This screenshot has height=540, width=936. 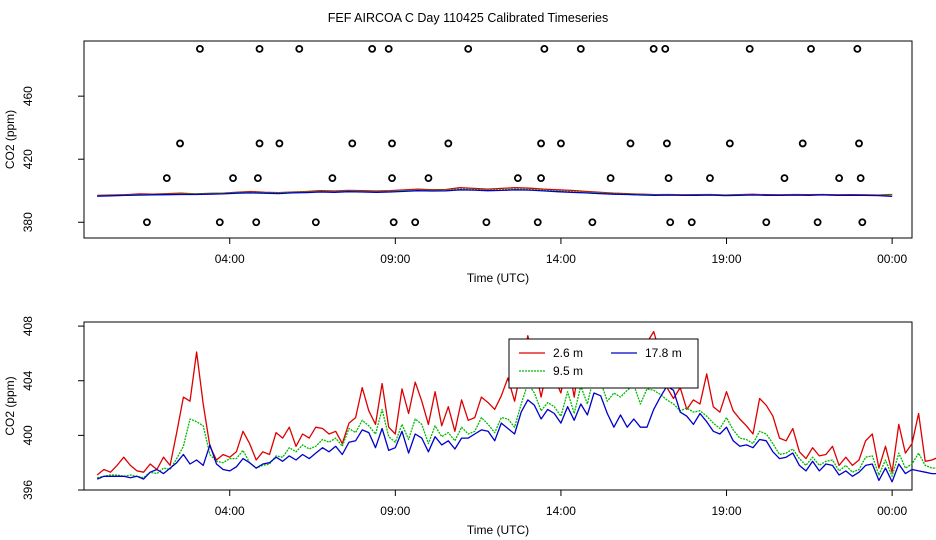 What do you see at coordinates (495, 193) in the screenshot?
I see `series-line-17-8-m` at bounding box center [495, 193].